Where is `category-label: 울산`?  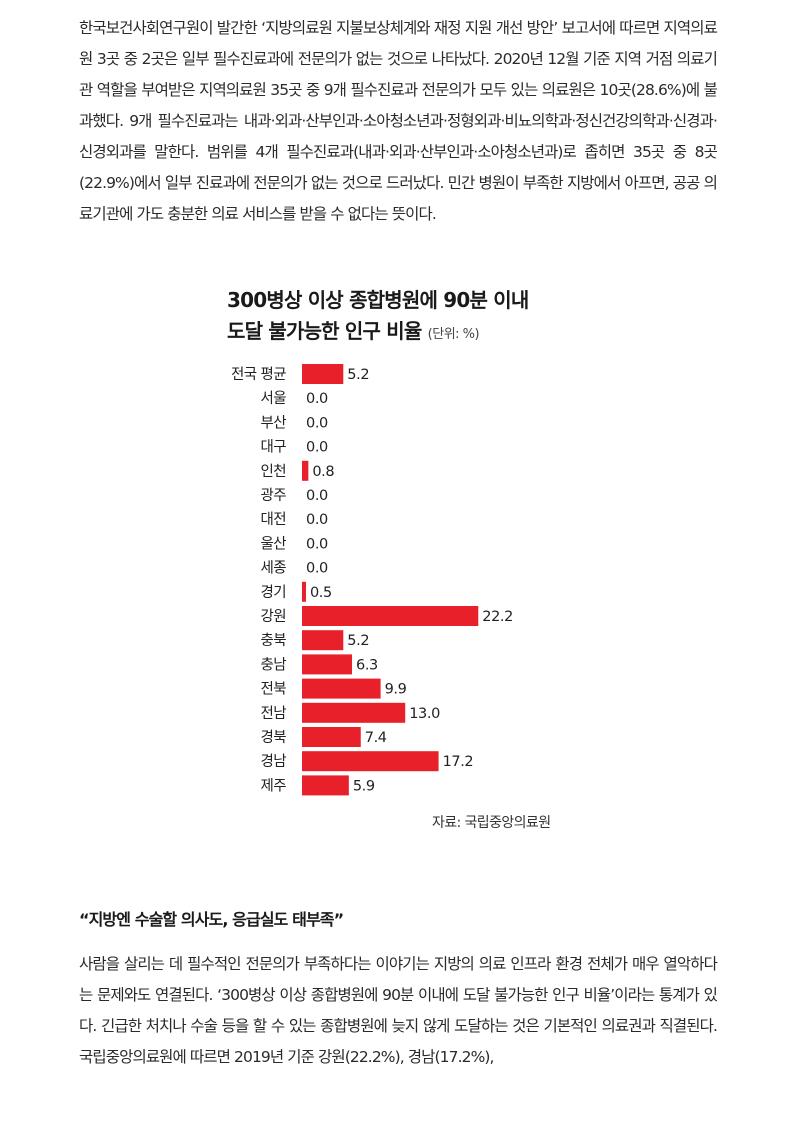
category-label: 울산 is located at coordinates (274, 543).